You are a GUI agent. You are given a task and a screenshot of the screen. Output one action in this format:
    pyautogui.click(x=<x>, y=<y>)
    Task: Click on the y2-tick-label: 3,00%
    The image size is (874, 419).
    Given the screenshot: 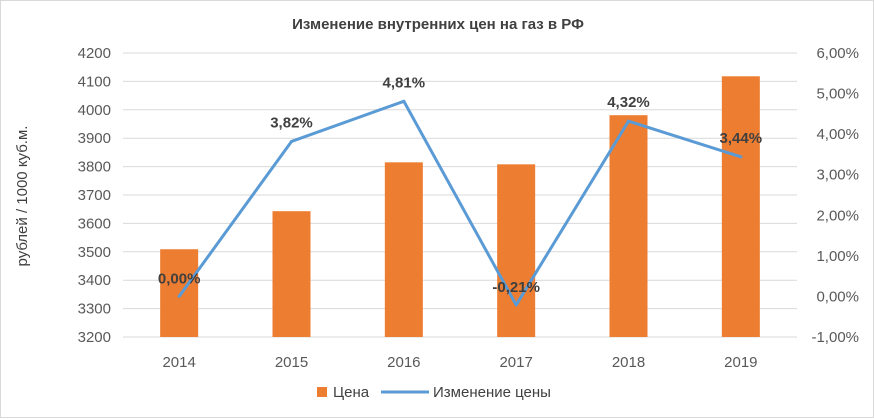 What is the action you would take?
    pyautogui.click(x=837, y=175)
    